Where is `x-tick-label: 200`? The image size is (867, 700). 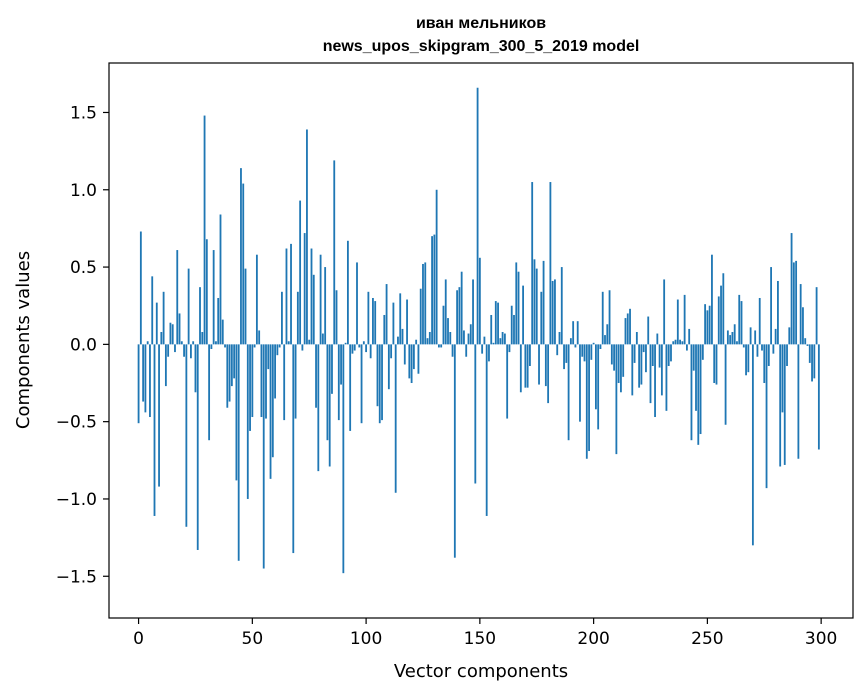 x-tick-label: 200 is located at coordinates (593, 639).